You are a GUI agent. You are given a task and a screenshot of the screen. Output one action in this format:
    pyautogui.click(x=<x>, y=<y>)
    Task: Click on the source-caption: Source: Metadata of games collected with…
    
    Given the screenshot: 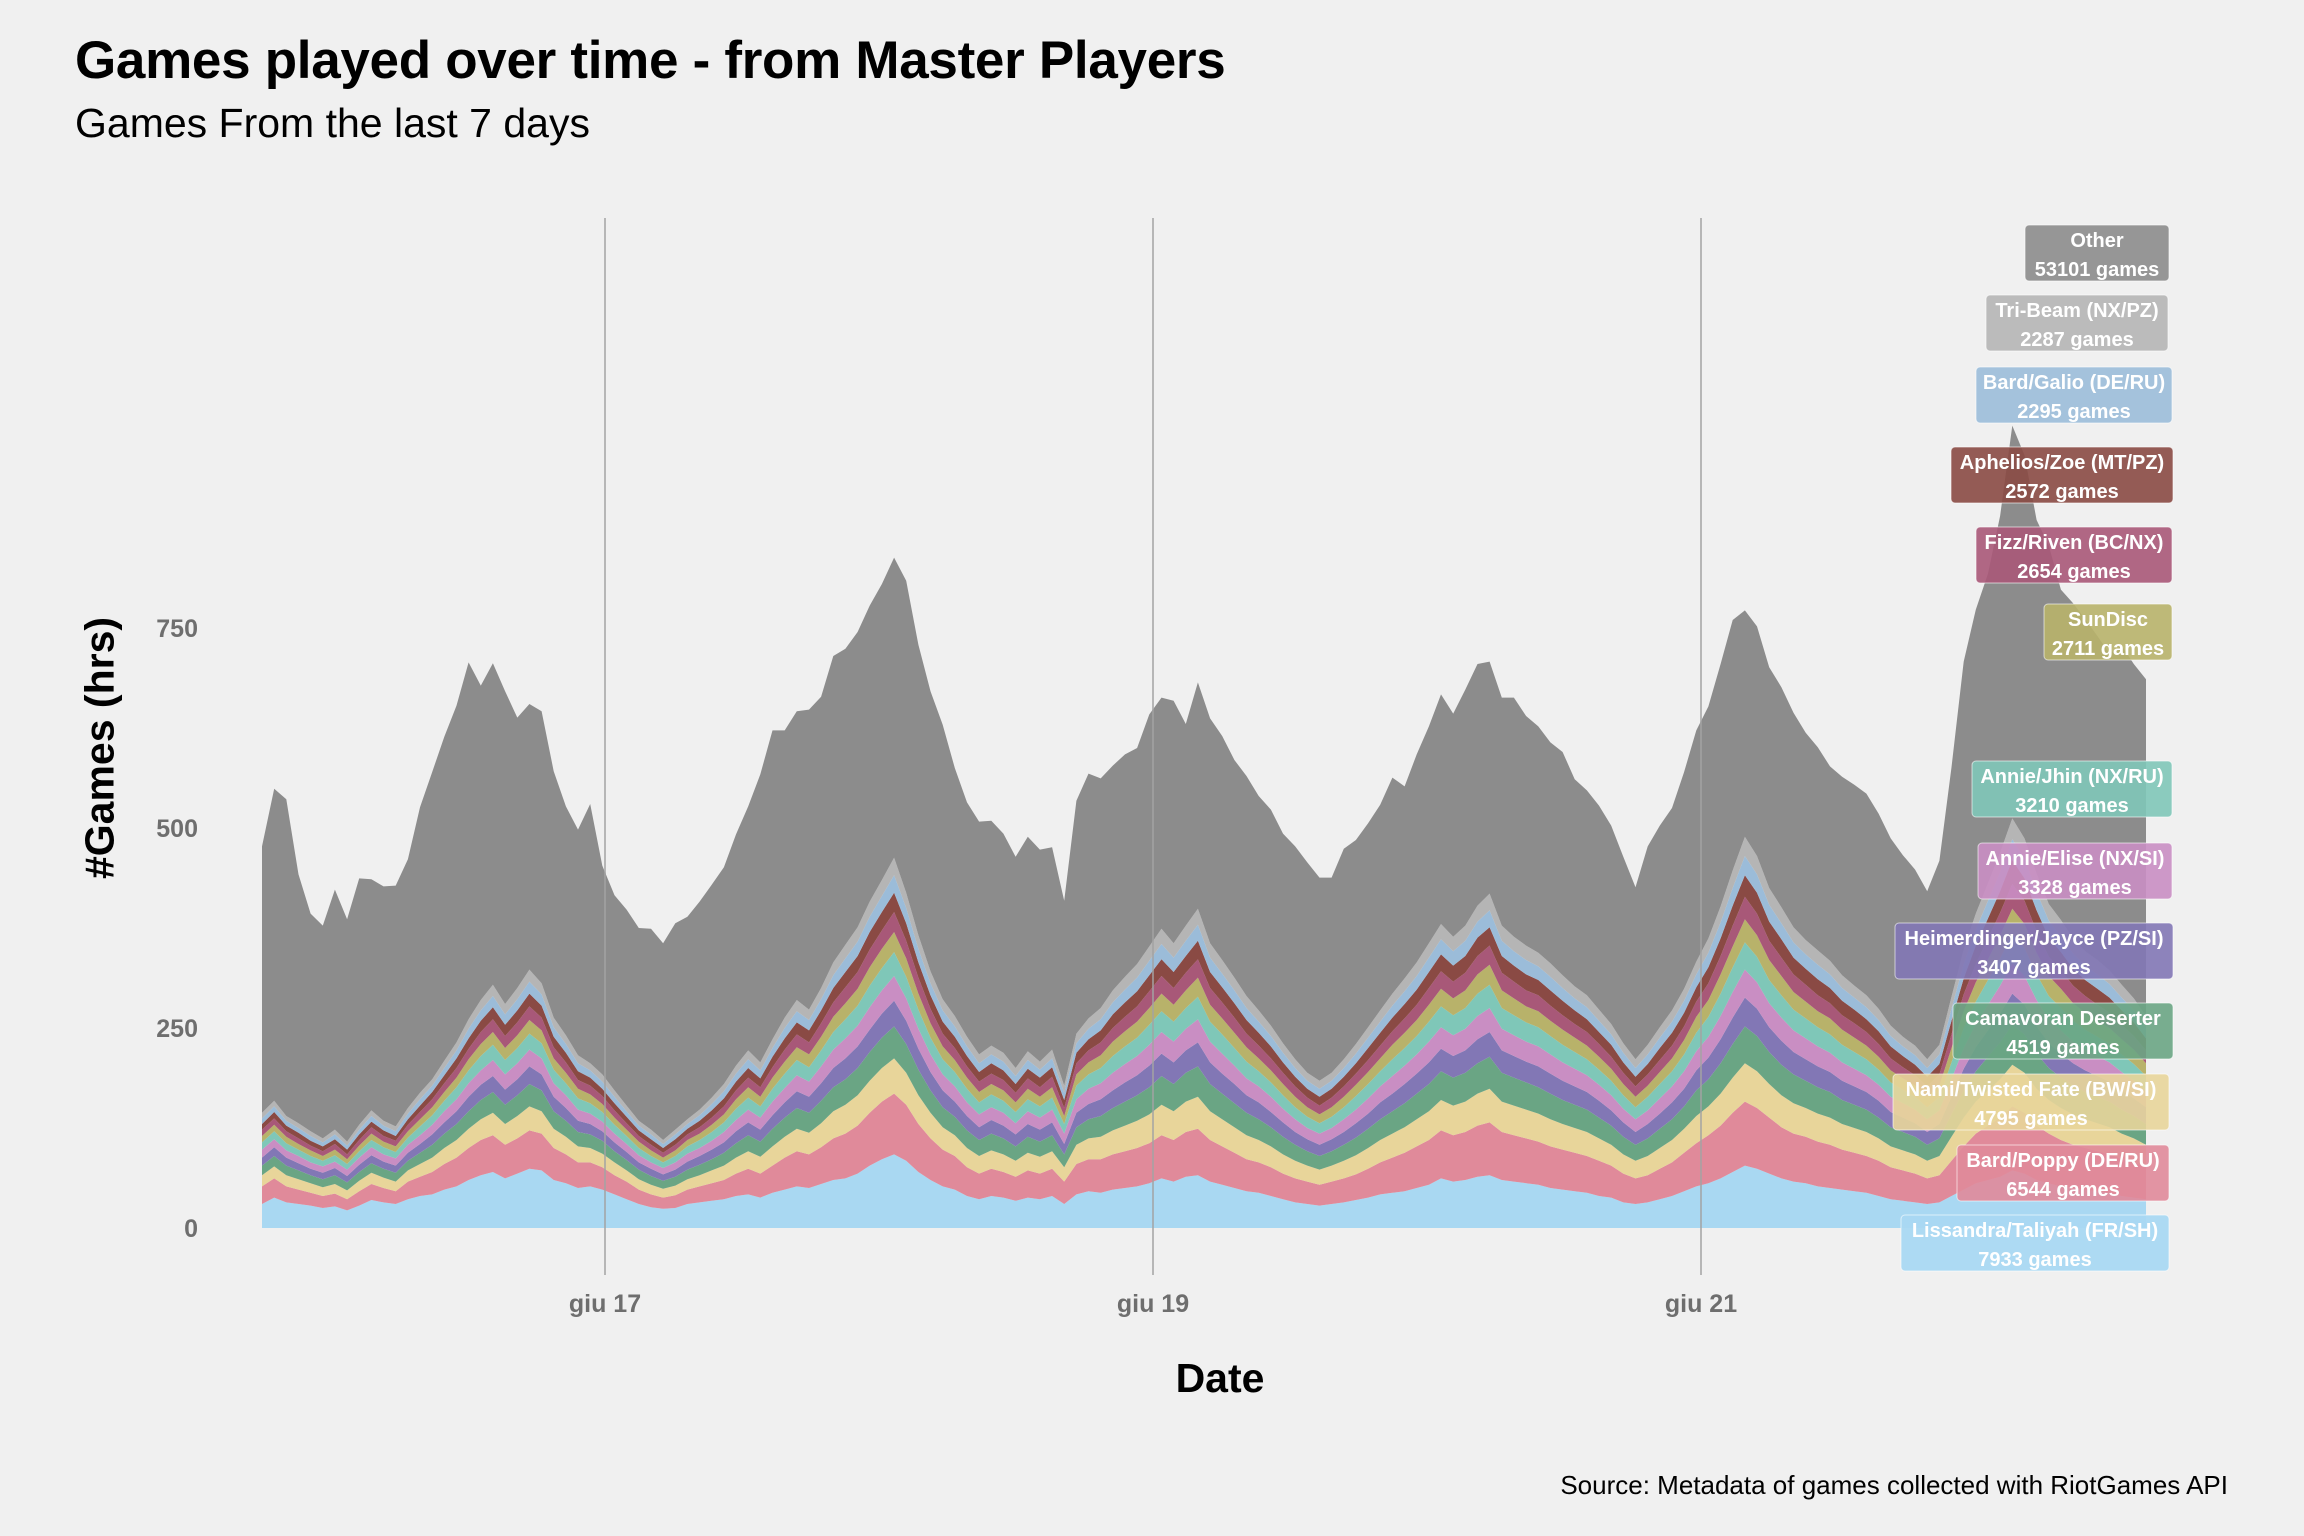 What is the action you would take?
    pyautogui.click(x=1894, y=1485)
    